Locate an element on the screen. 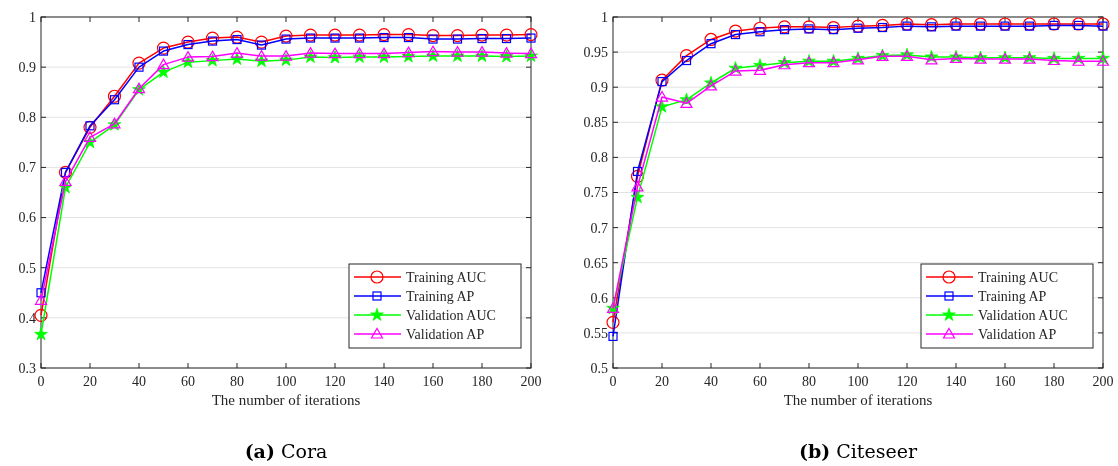  y-tick-label: 0.85 is located at coordinates (595, 123).